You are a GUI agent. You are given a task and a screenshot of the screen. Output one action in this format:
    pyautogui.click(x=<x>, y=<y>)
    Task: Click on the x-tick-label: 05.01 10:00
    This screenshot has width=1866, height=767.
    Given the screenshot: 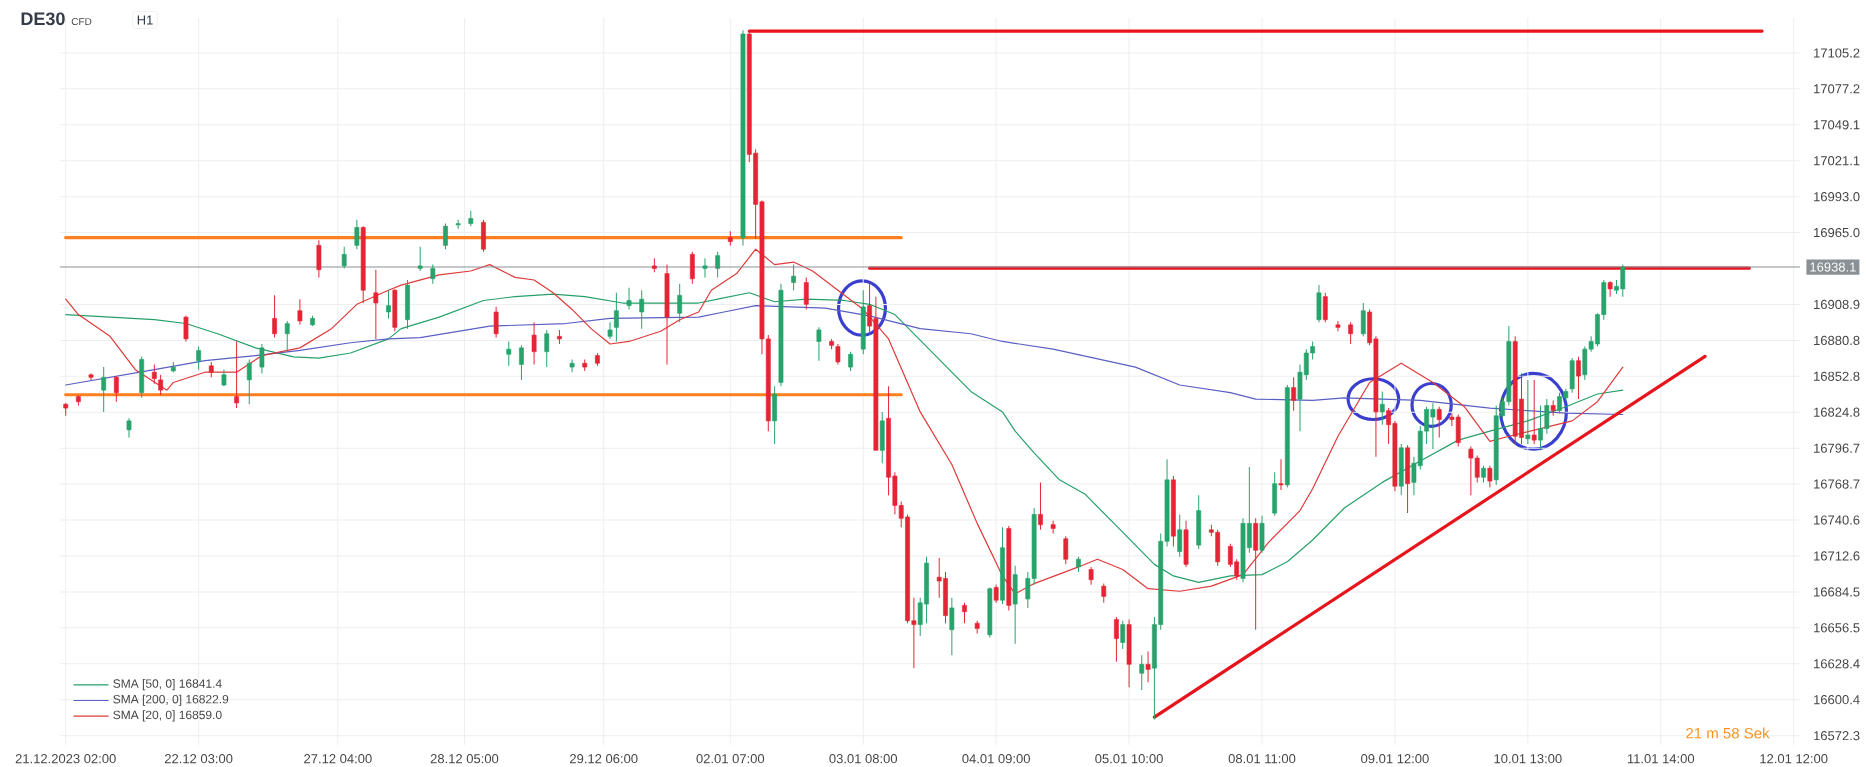 What is the action you would take?
    pyautogui.click(x=1129, y=759)
    